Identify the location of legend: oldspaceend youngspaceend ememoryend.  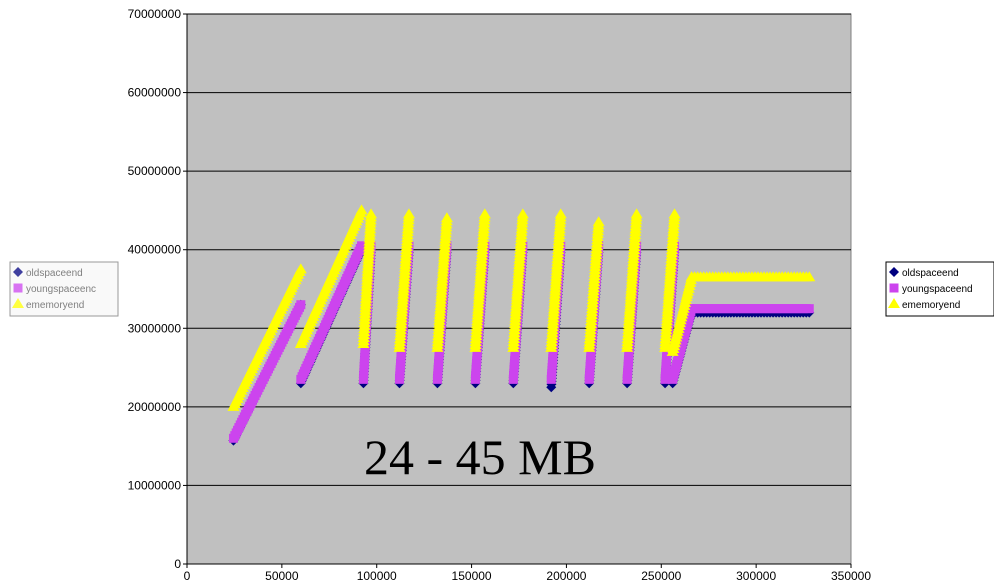
(939, 289).